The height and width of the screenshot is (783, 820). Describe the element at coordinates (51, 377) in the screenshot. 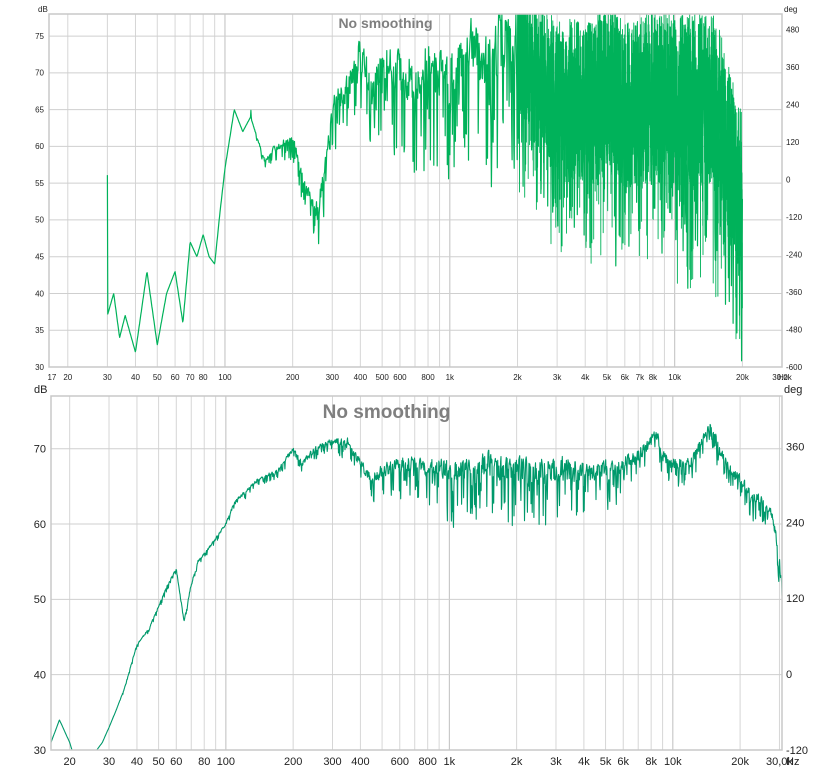

I see `x-axis-tick-label: 17` at that location.